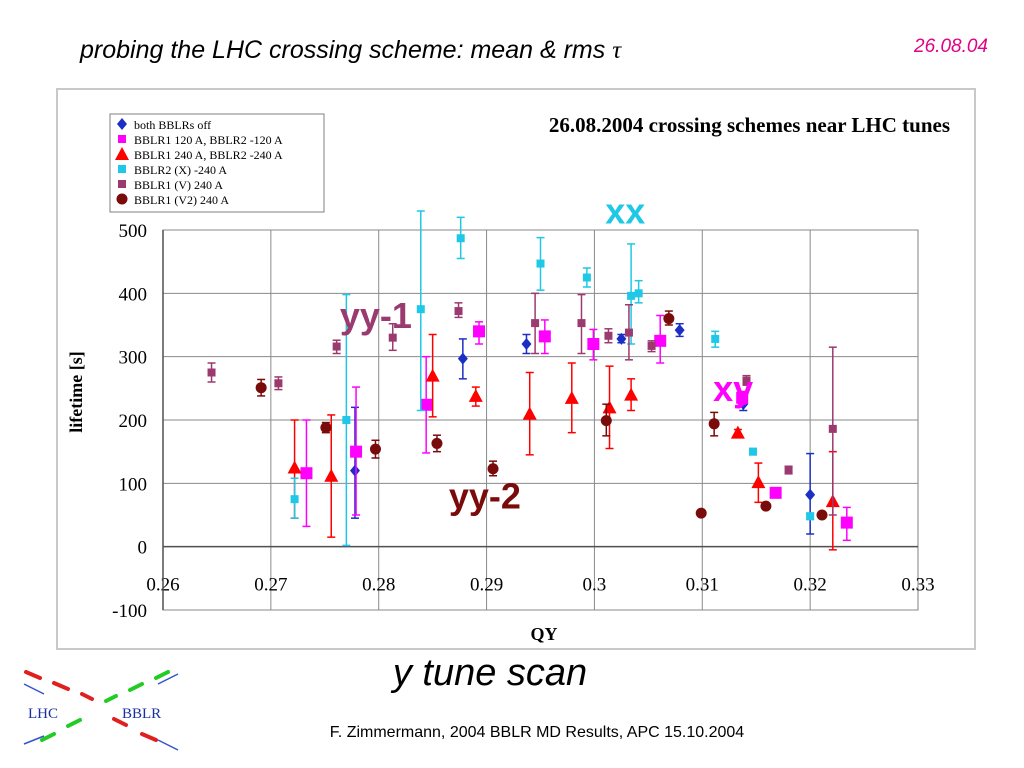  I want to click on x-tick-label: 0.33, so click(917, 585).